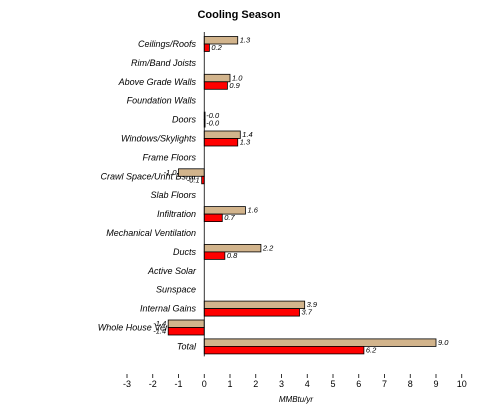 Image resolution: width=480 pixels, height=409 pixels. I want to click on data-label: 1.4, so click(247, 134).